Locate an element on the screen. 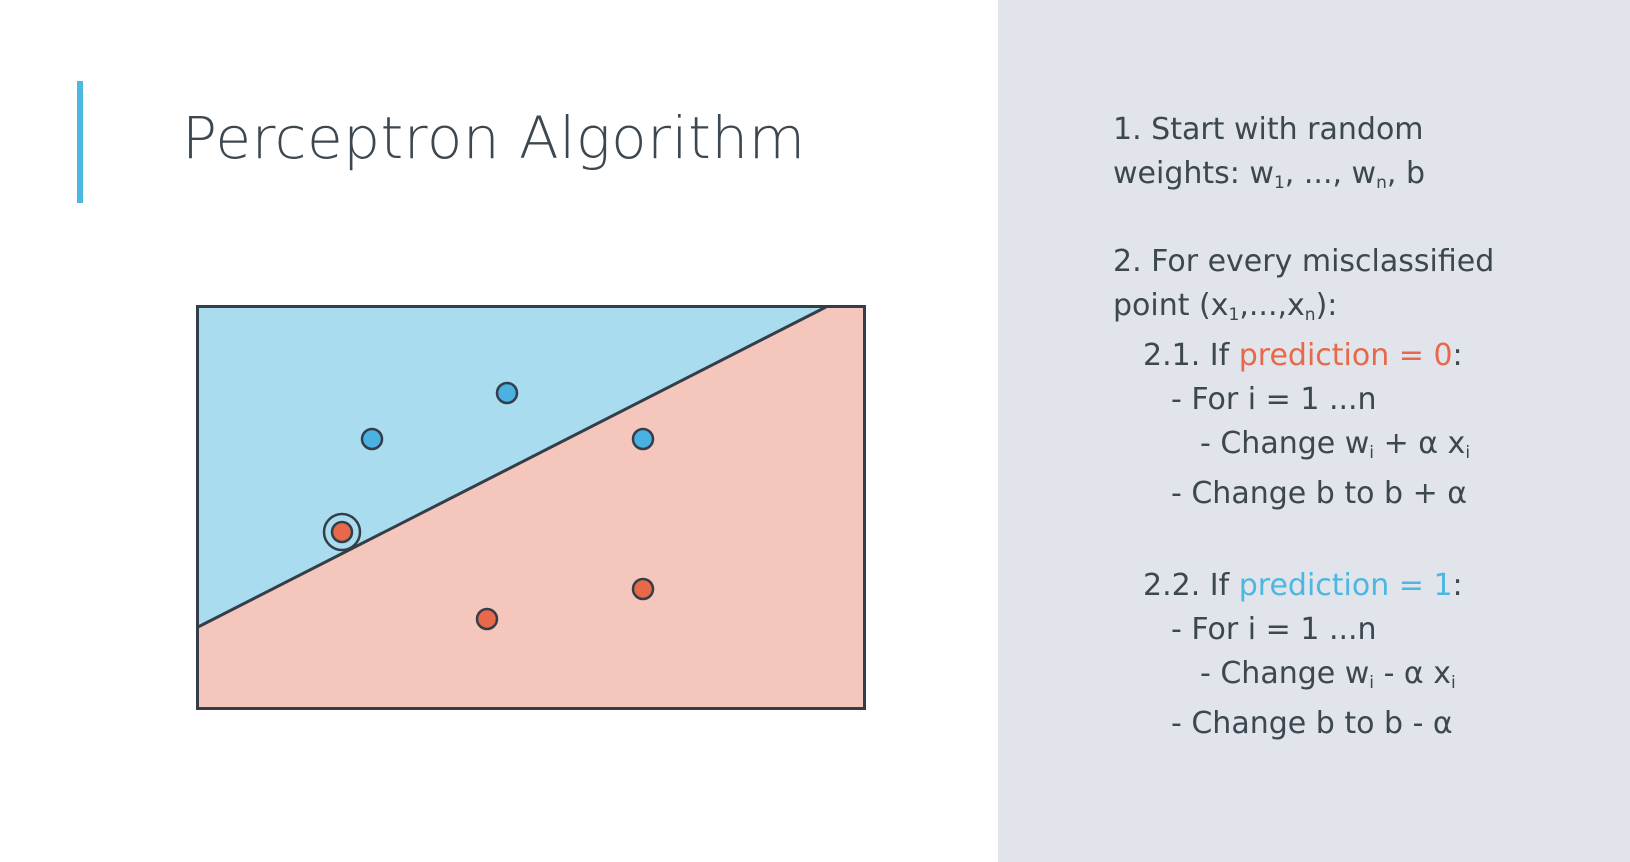 This screenshot has width=1630, height=862. step21-change-w: - Change wi + α xi is located at coordinates (1363, 444).